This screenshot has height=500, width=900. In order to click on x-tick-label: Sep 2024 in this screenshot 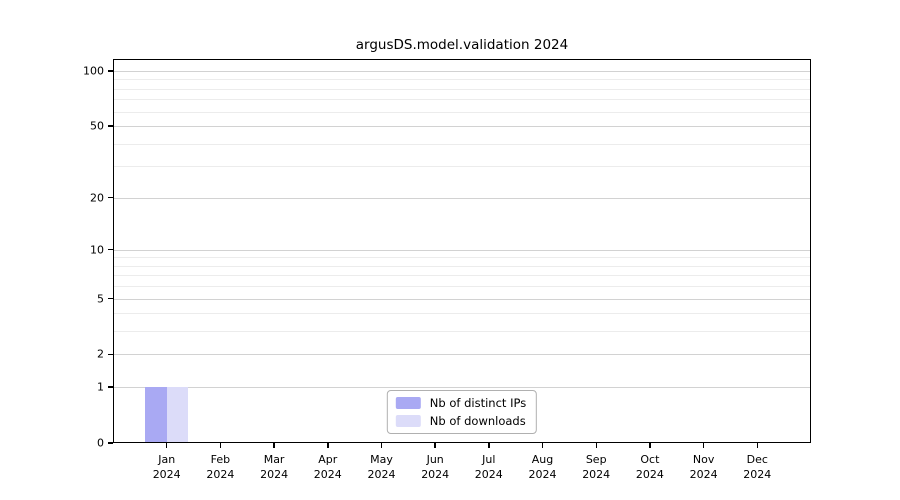, I will do `click(596, 467)`.